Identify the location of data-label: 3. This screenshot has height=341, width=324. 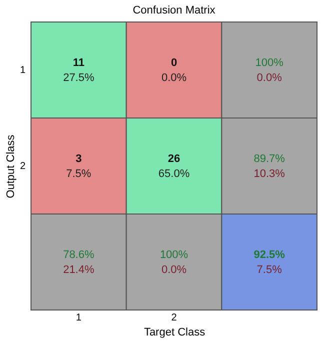
(79, 159).